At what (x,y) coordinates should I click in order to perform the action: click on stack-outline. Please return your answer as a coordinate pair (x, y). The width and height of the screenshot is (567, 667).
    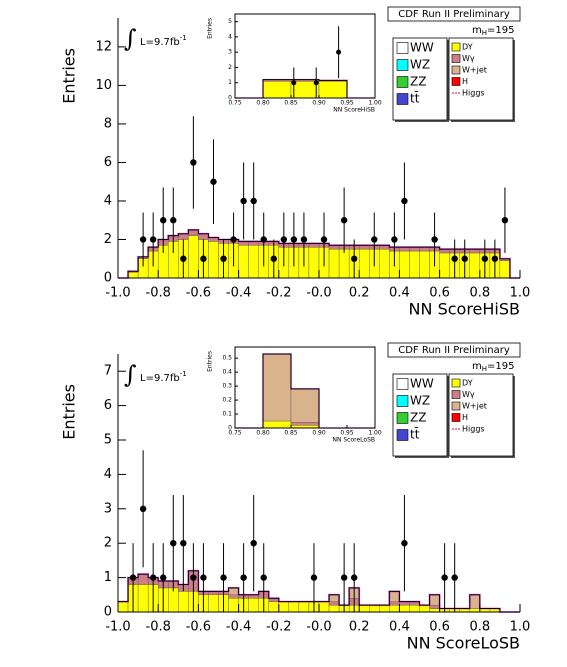
    Looking at the image, I should click on (319, 591).